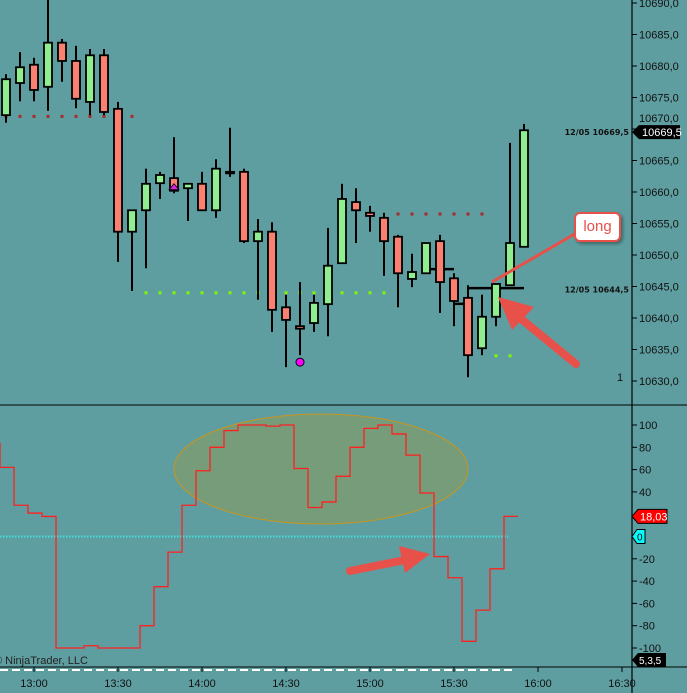 The width and height of the screenshot is (687, 693). What do you see at coordinates (659, 119) in the screenshot?
I see `price-tick-label: 10670,0` at bounding box center [659, 119].